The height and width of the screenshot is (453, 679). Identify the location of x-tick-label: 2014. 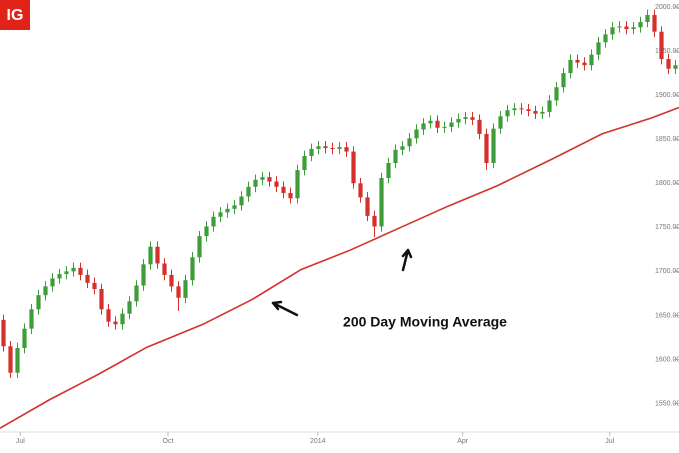
(318, 441).